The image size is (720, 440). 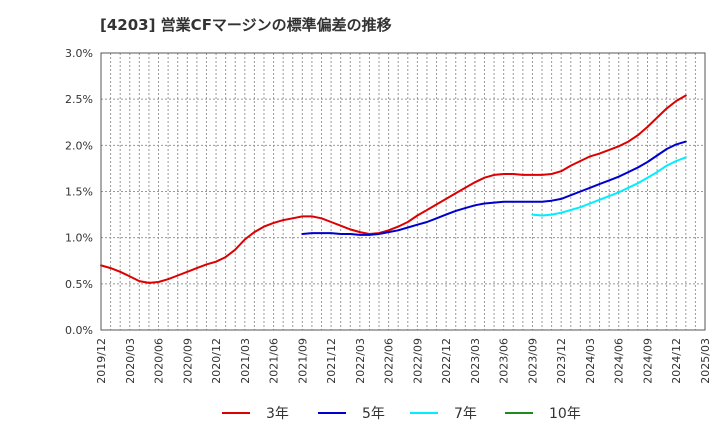 I want to click on x-tick-label: 2021/12, so click(x=331, y=361).